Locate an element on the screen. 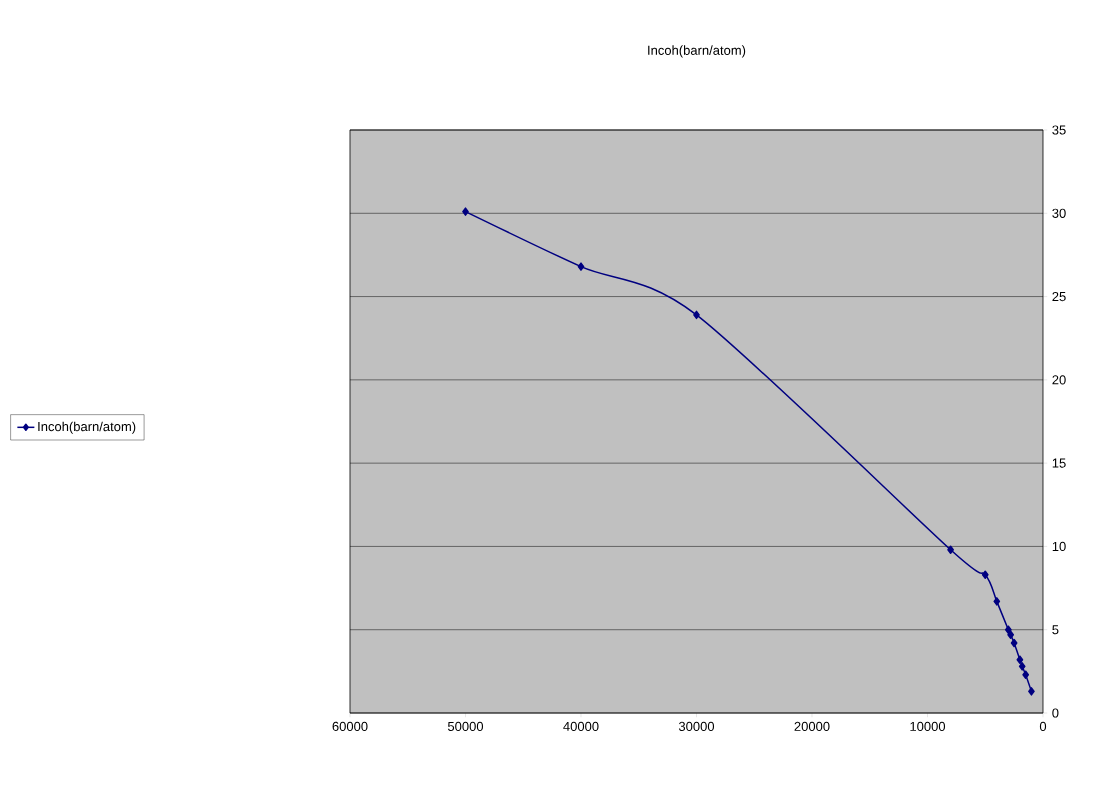  x-tick-label: 10000 is located at coordinates (928, 726).